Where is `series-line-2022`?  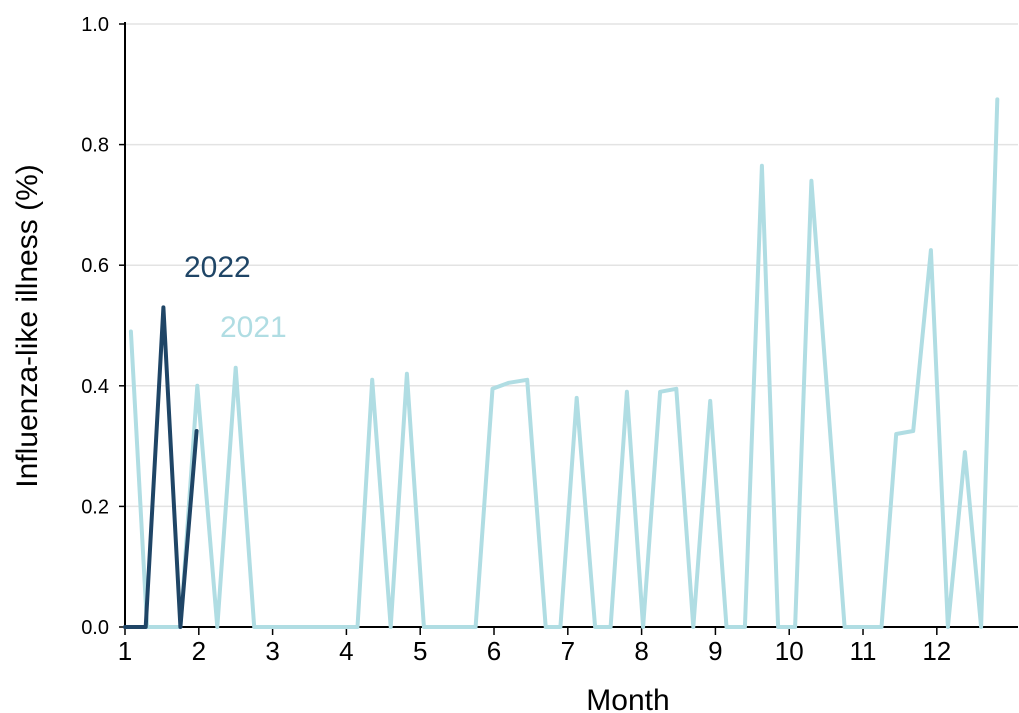 series-line-2022 is located at coordinates (161, 467).